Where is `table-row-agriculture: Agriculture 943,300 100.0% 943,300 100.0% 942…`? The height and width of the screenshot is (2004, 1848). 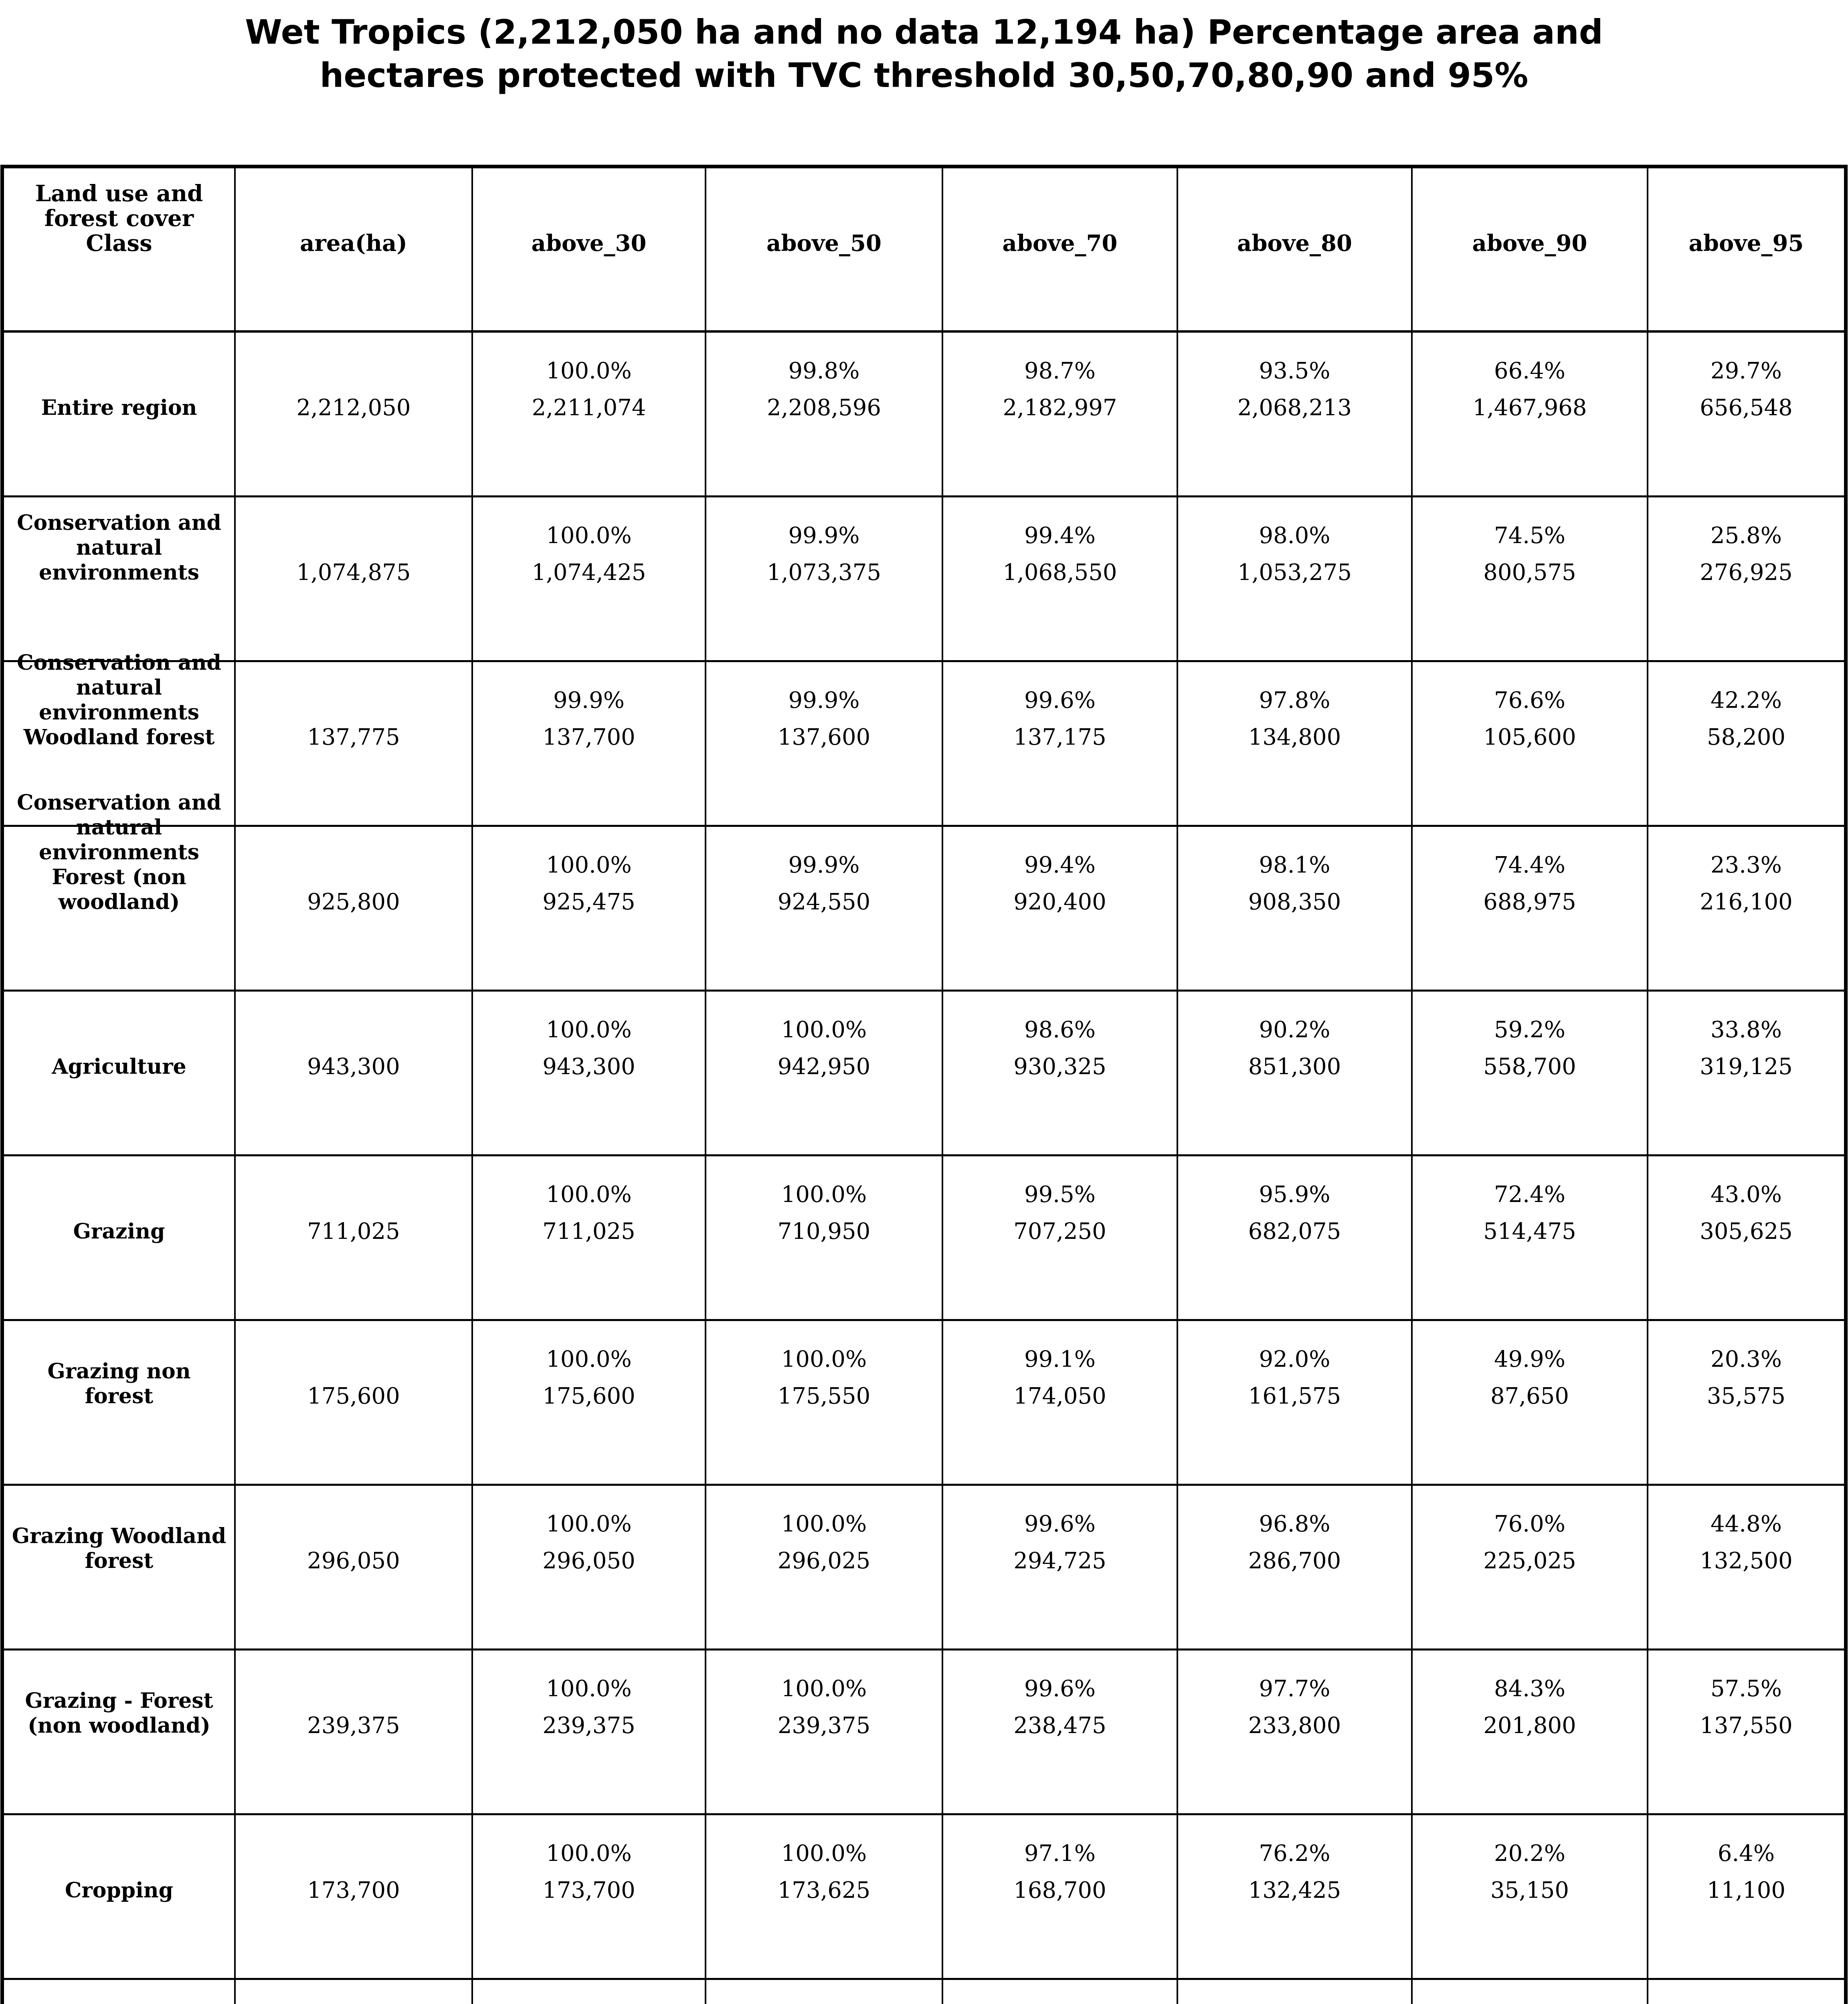
table-row-agriculture: Agriculture 943,300 100.0% 943,300 100.0% 942… is located at coordinates (924, 1074).